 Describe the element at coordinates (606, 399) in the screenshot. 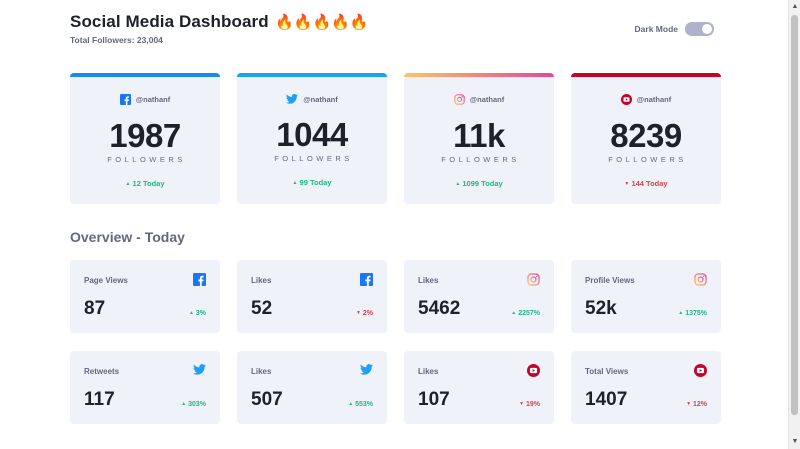

I see `card-value: 1407` at that location.